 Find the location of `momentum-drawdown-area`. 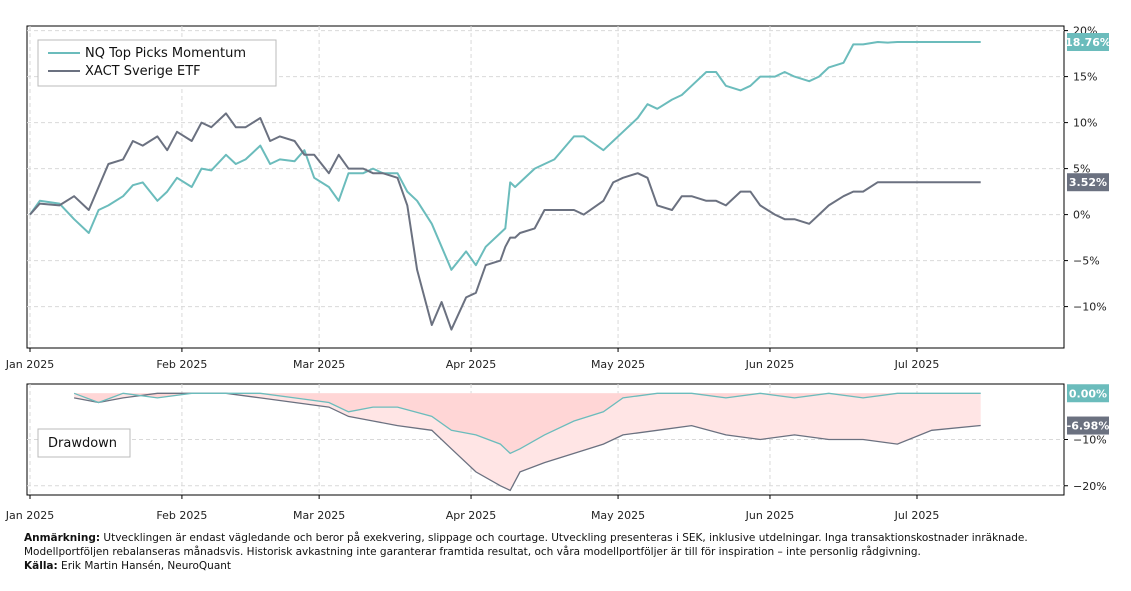

momentum-drawdown-area is located at coordinates (527, 423).